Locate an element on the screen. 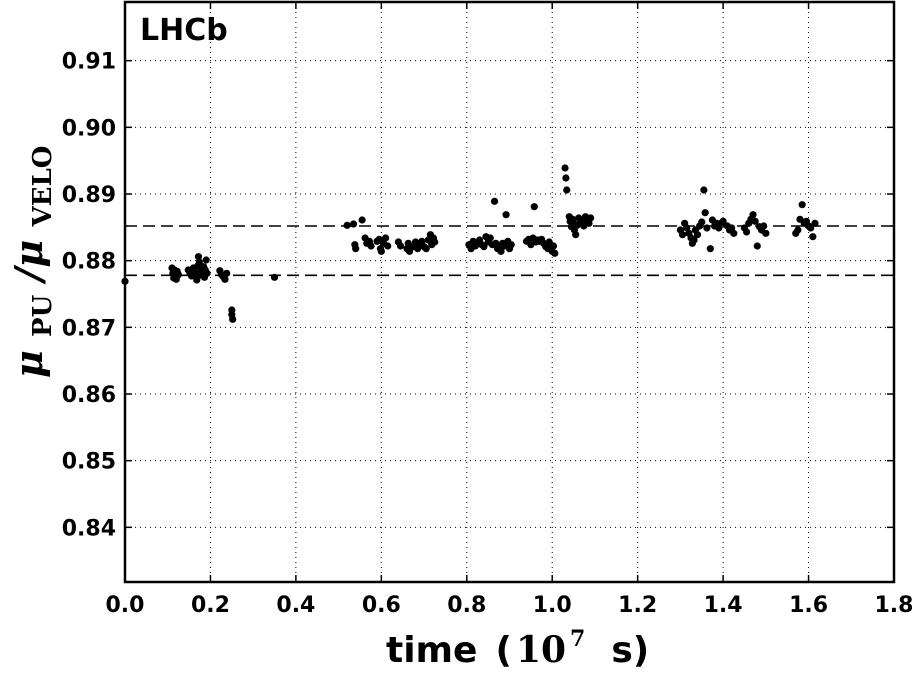  y-tick-label: 0.86 is located at coordinates (89, 395).